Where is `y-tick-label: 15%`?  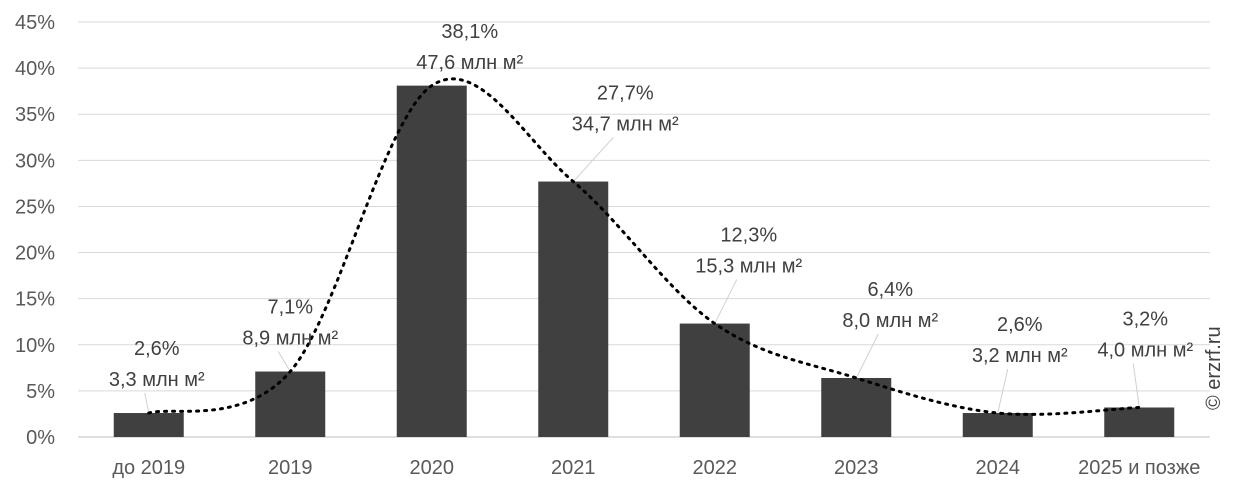 y-tick-label: 15% is located at coordinates (35, 300).